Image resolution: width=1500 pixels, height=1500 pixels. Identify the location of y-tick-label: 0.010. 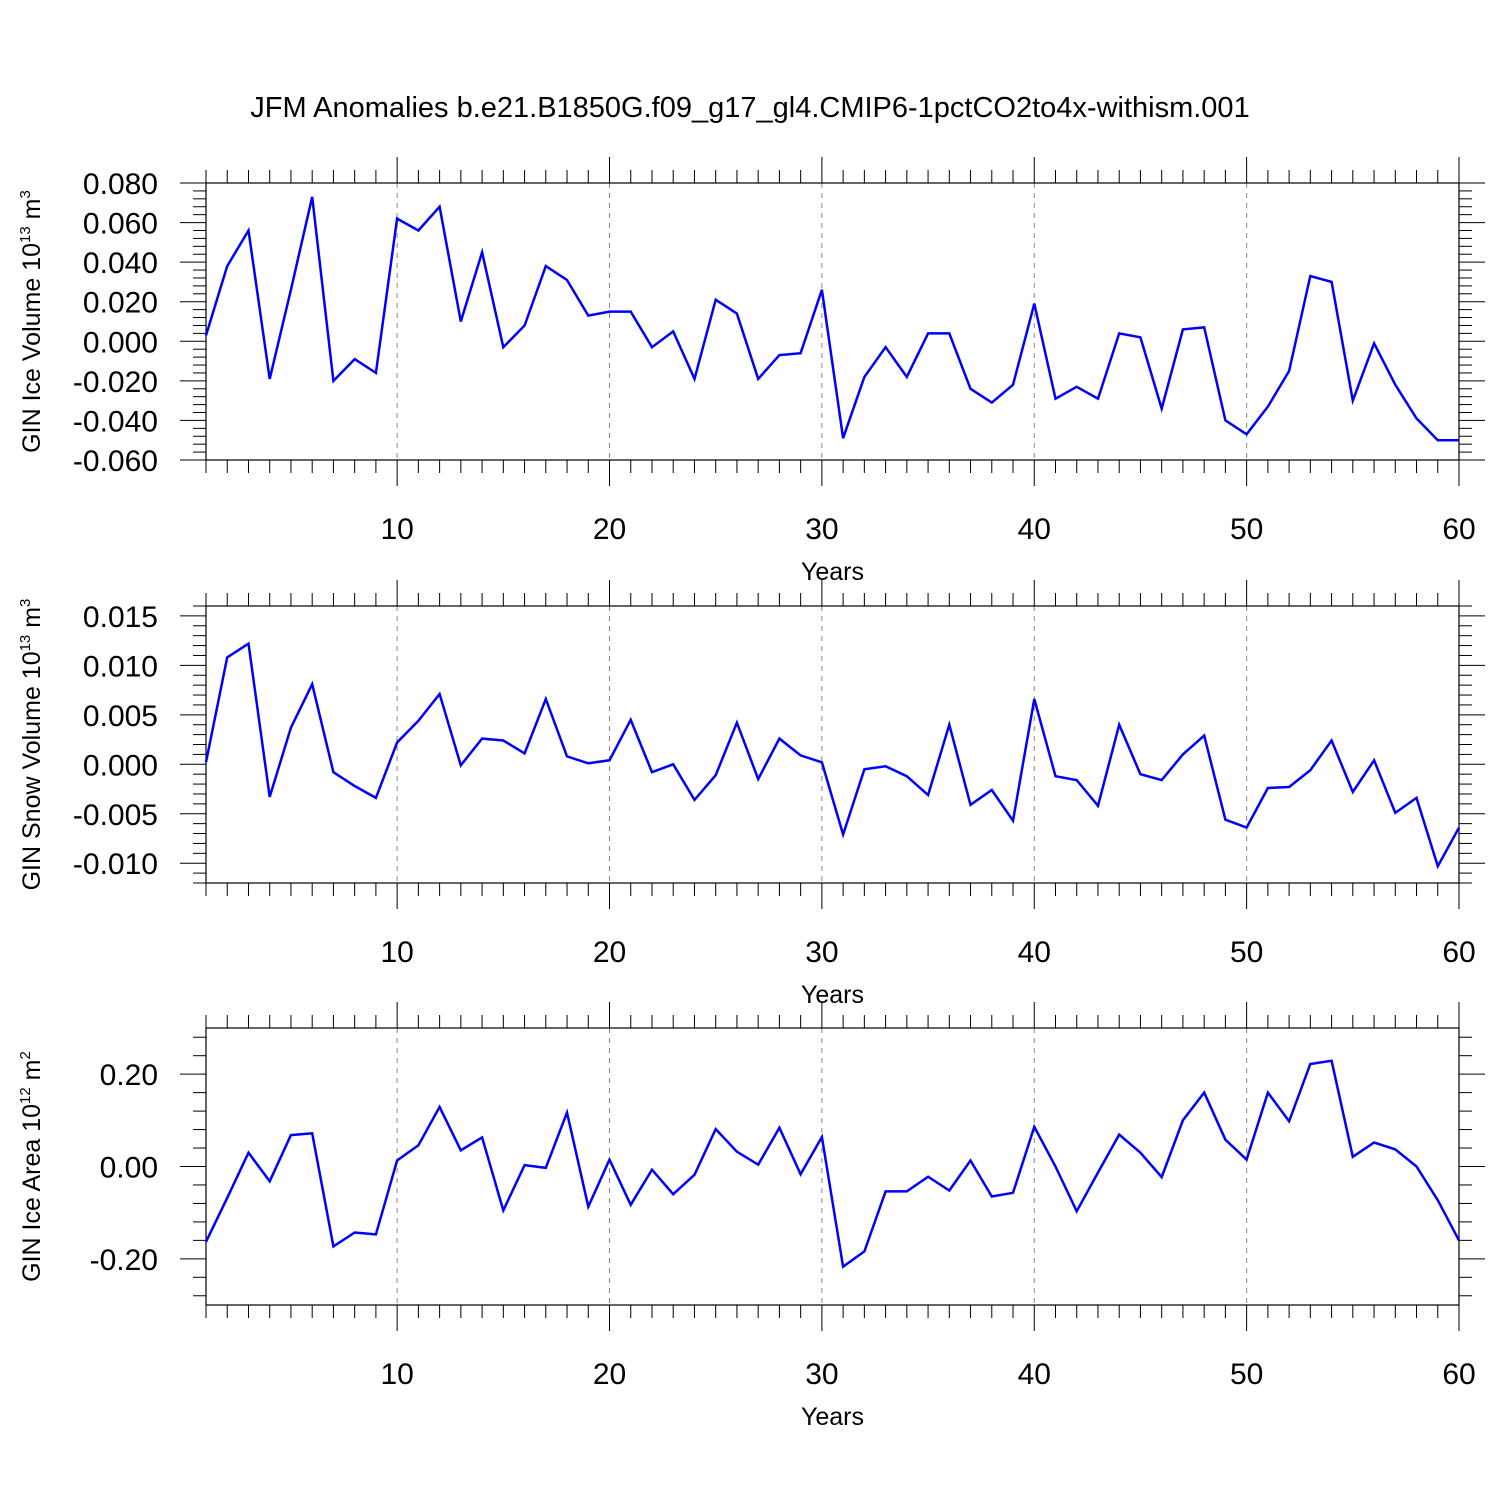
(120, 666).